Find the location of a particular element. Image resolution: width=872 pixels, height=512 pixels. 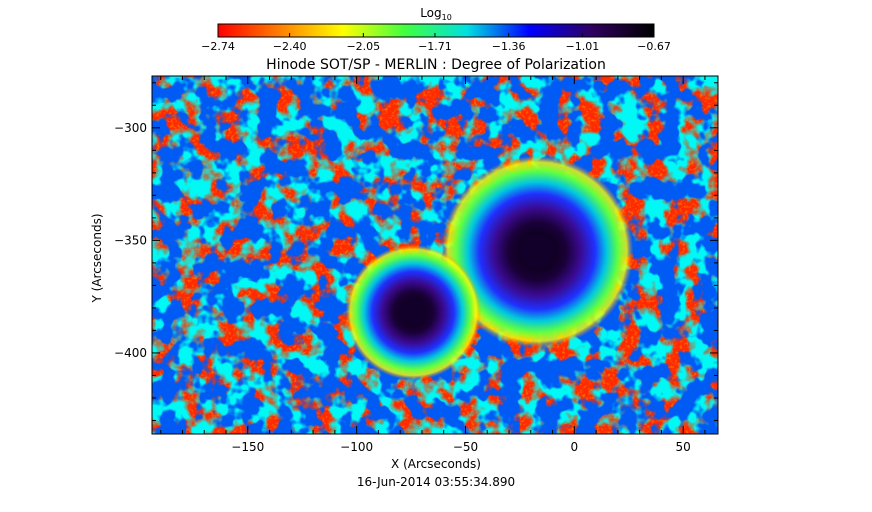

colorbar-tick-label: −1.01 is located at coordinates (583, 46).